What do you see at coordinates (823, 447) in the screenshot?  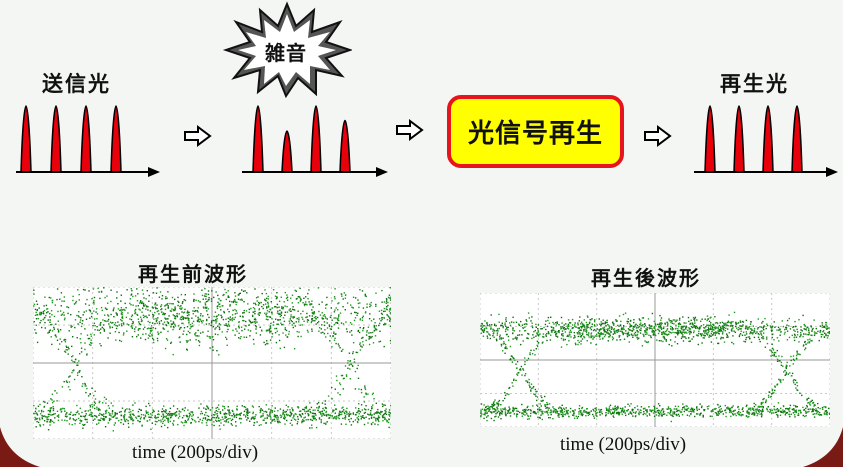 I see `corner-decoration-right` at bounding box center [823, 447].